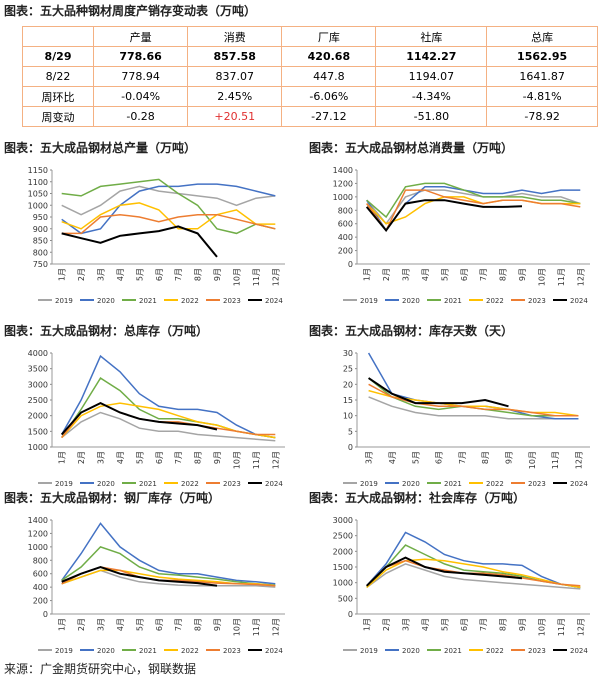 The height and width of the screenshot is (691, 602). Describe the element at coordinates (40, 229) in the screenshot. I see `y-tick-label: 900` at that location.